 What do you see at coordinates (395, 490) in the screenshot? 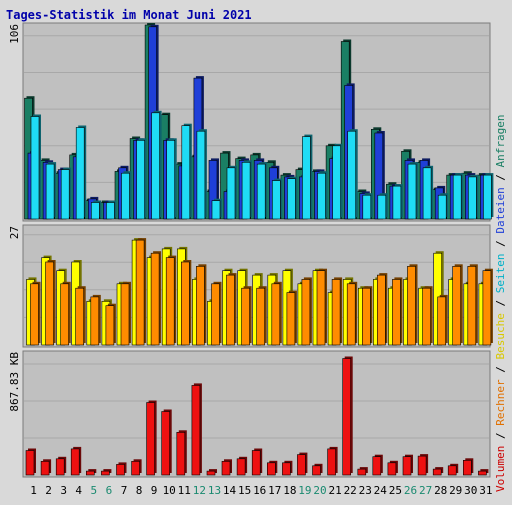
I see `x-tick-label: 25` at bounding box center [395, 490].